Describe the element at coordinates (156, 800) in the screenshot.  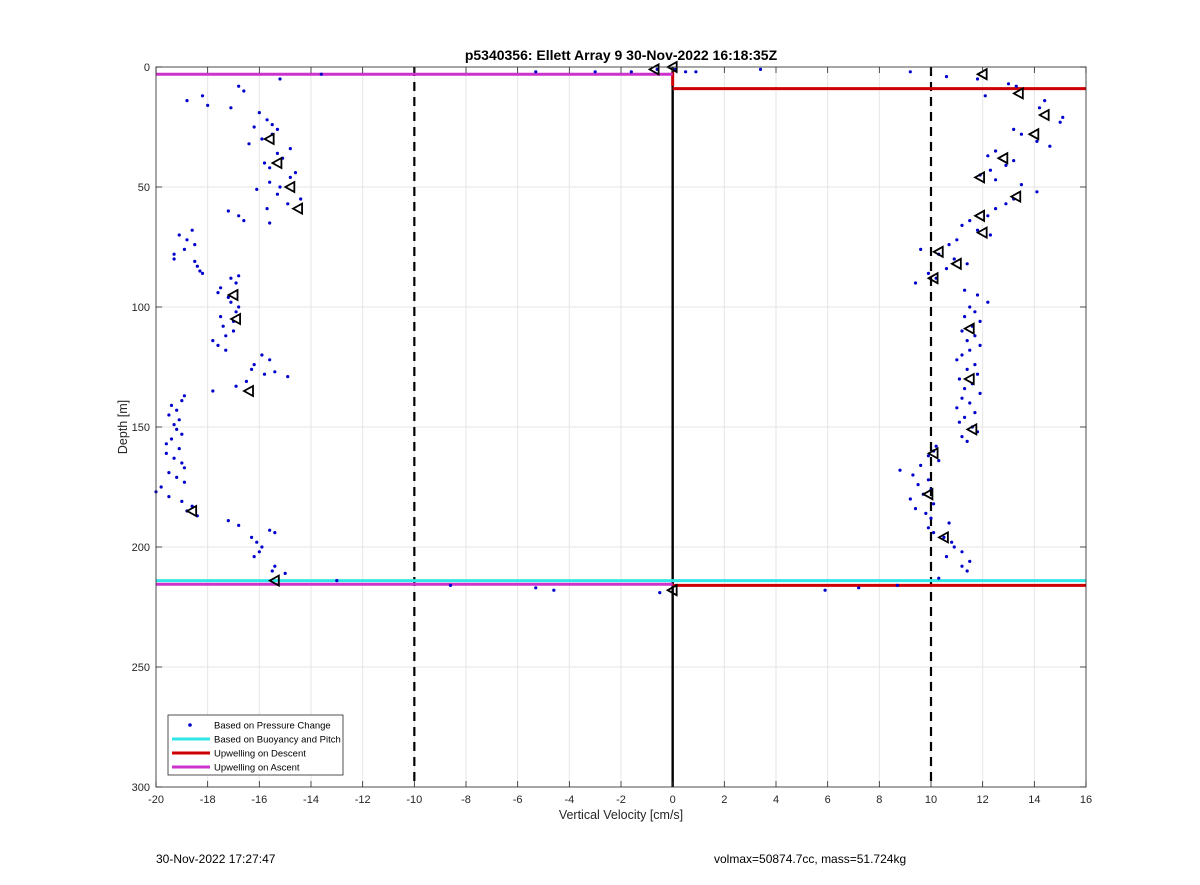
I see `x-tick-label: -20` at that location.